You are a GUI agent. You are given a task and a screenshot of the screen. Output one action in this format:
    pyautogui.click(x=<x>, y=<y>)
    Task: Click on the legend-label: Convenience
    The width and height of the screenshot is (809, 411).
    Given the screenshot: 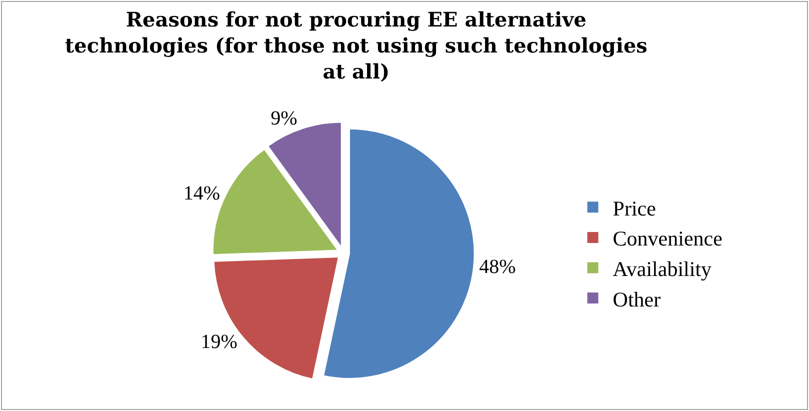 What is the action you would take?
    pyautogui.click(x=667, y=238)
    